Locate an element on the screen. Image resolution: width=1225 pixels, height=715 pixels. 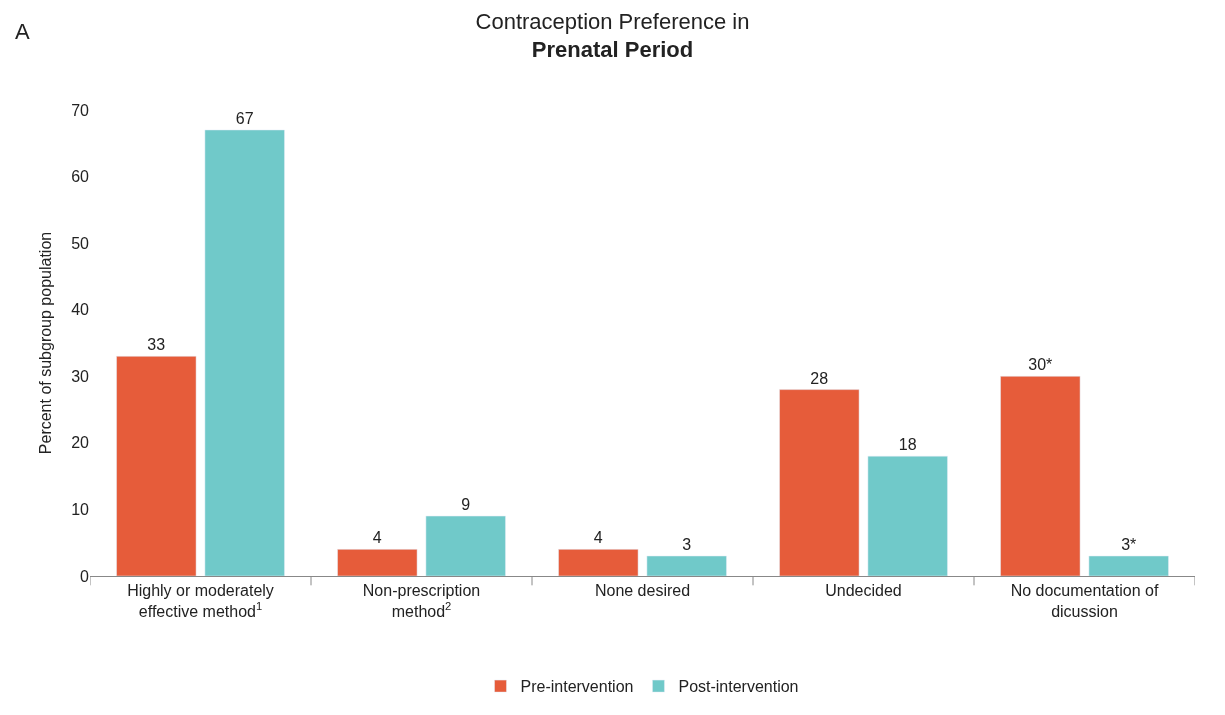
text: A is located at coordinates (22, 31).